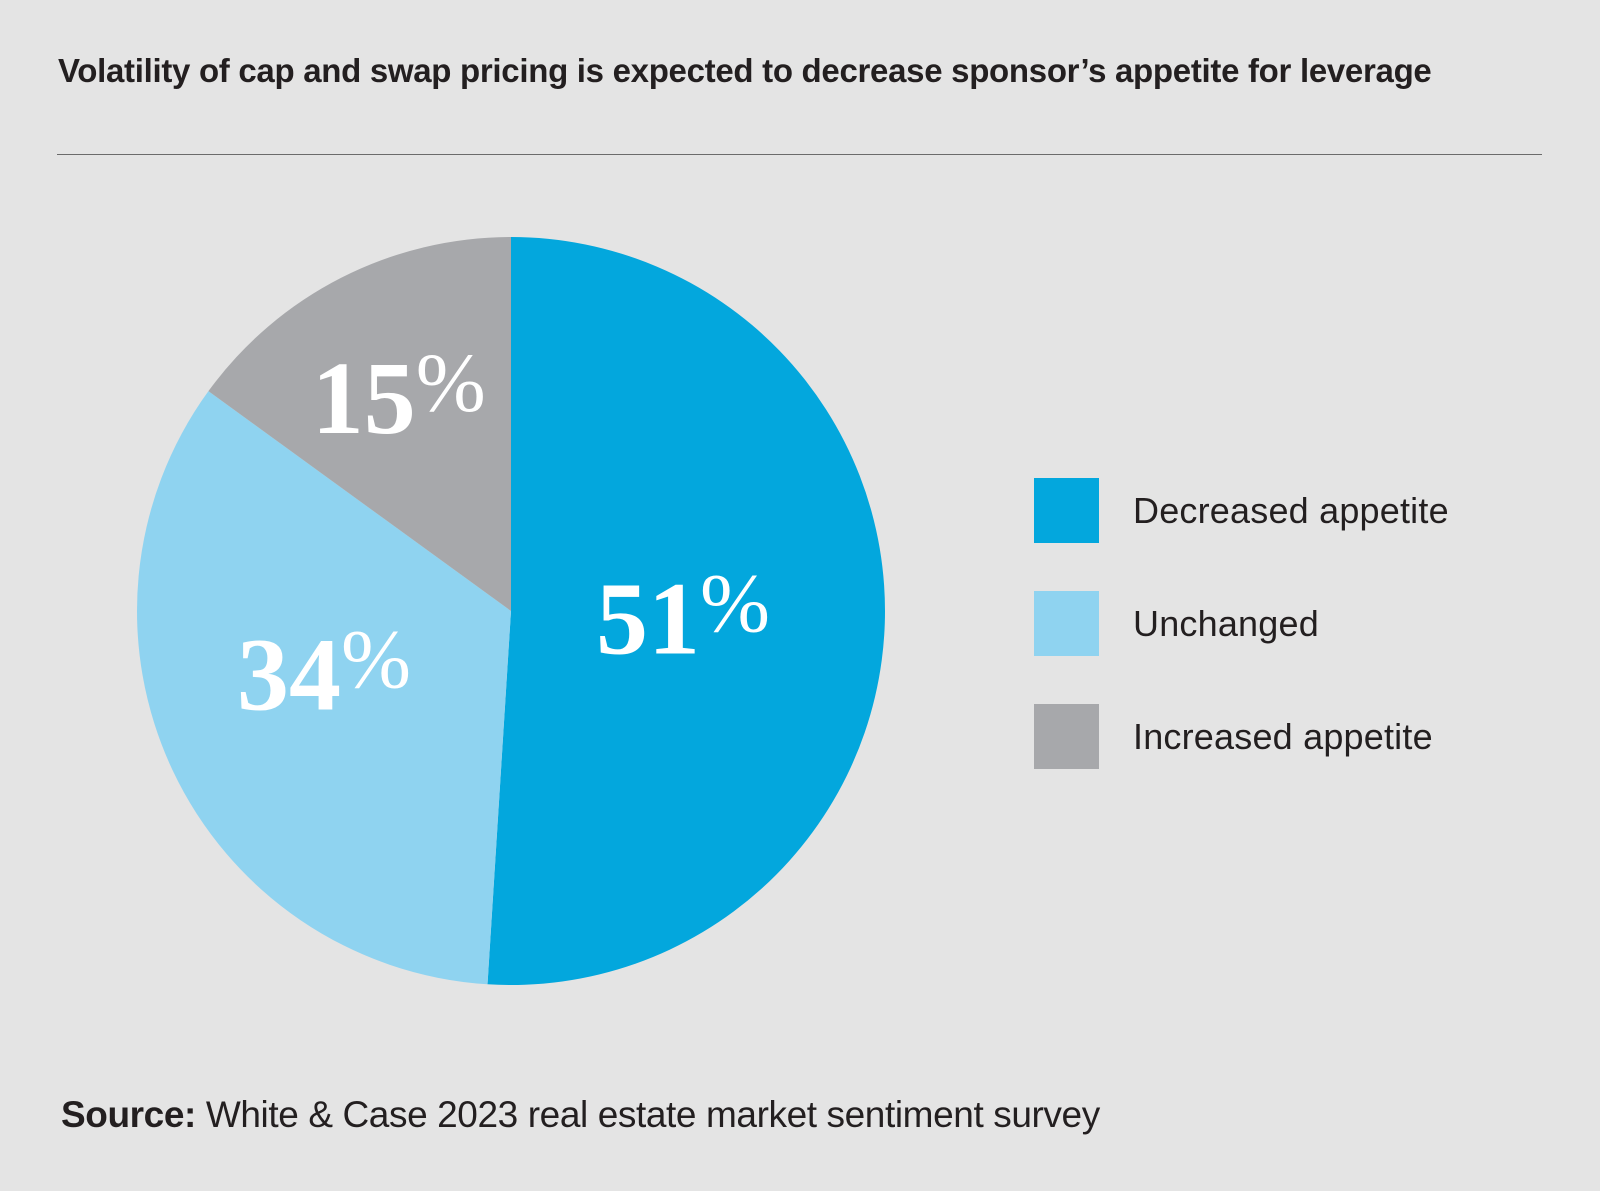  Describe the element at coordinates (128, 1114) in the screenshot. I see `source-label: Source:` at that location.